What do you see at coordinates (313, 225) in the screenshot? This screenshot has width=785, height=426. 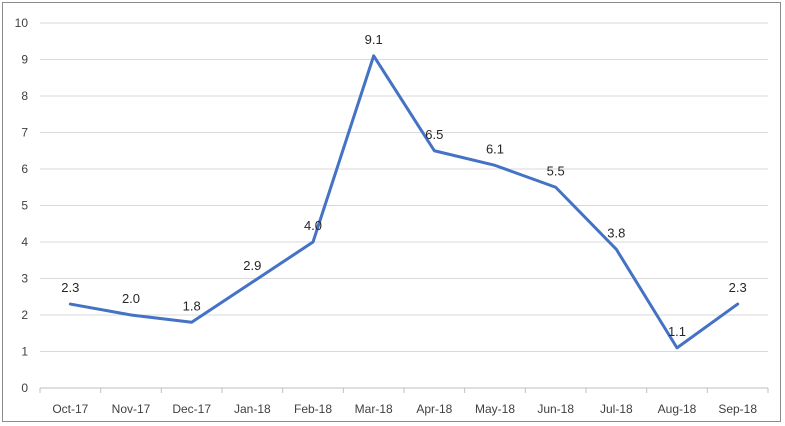 I see `data-label: 4.0` at bounding box center [313, 225].